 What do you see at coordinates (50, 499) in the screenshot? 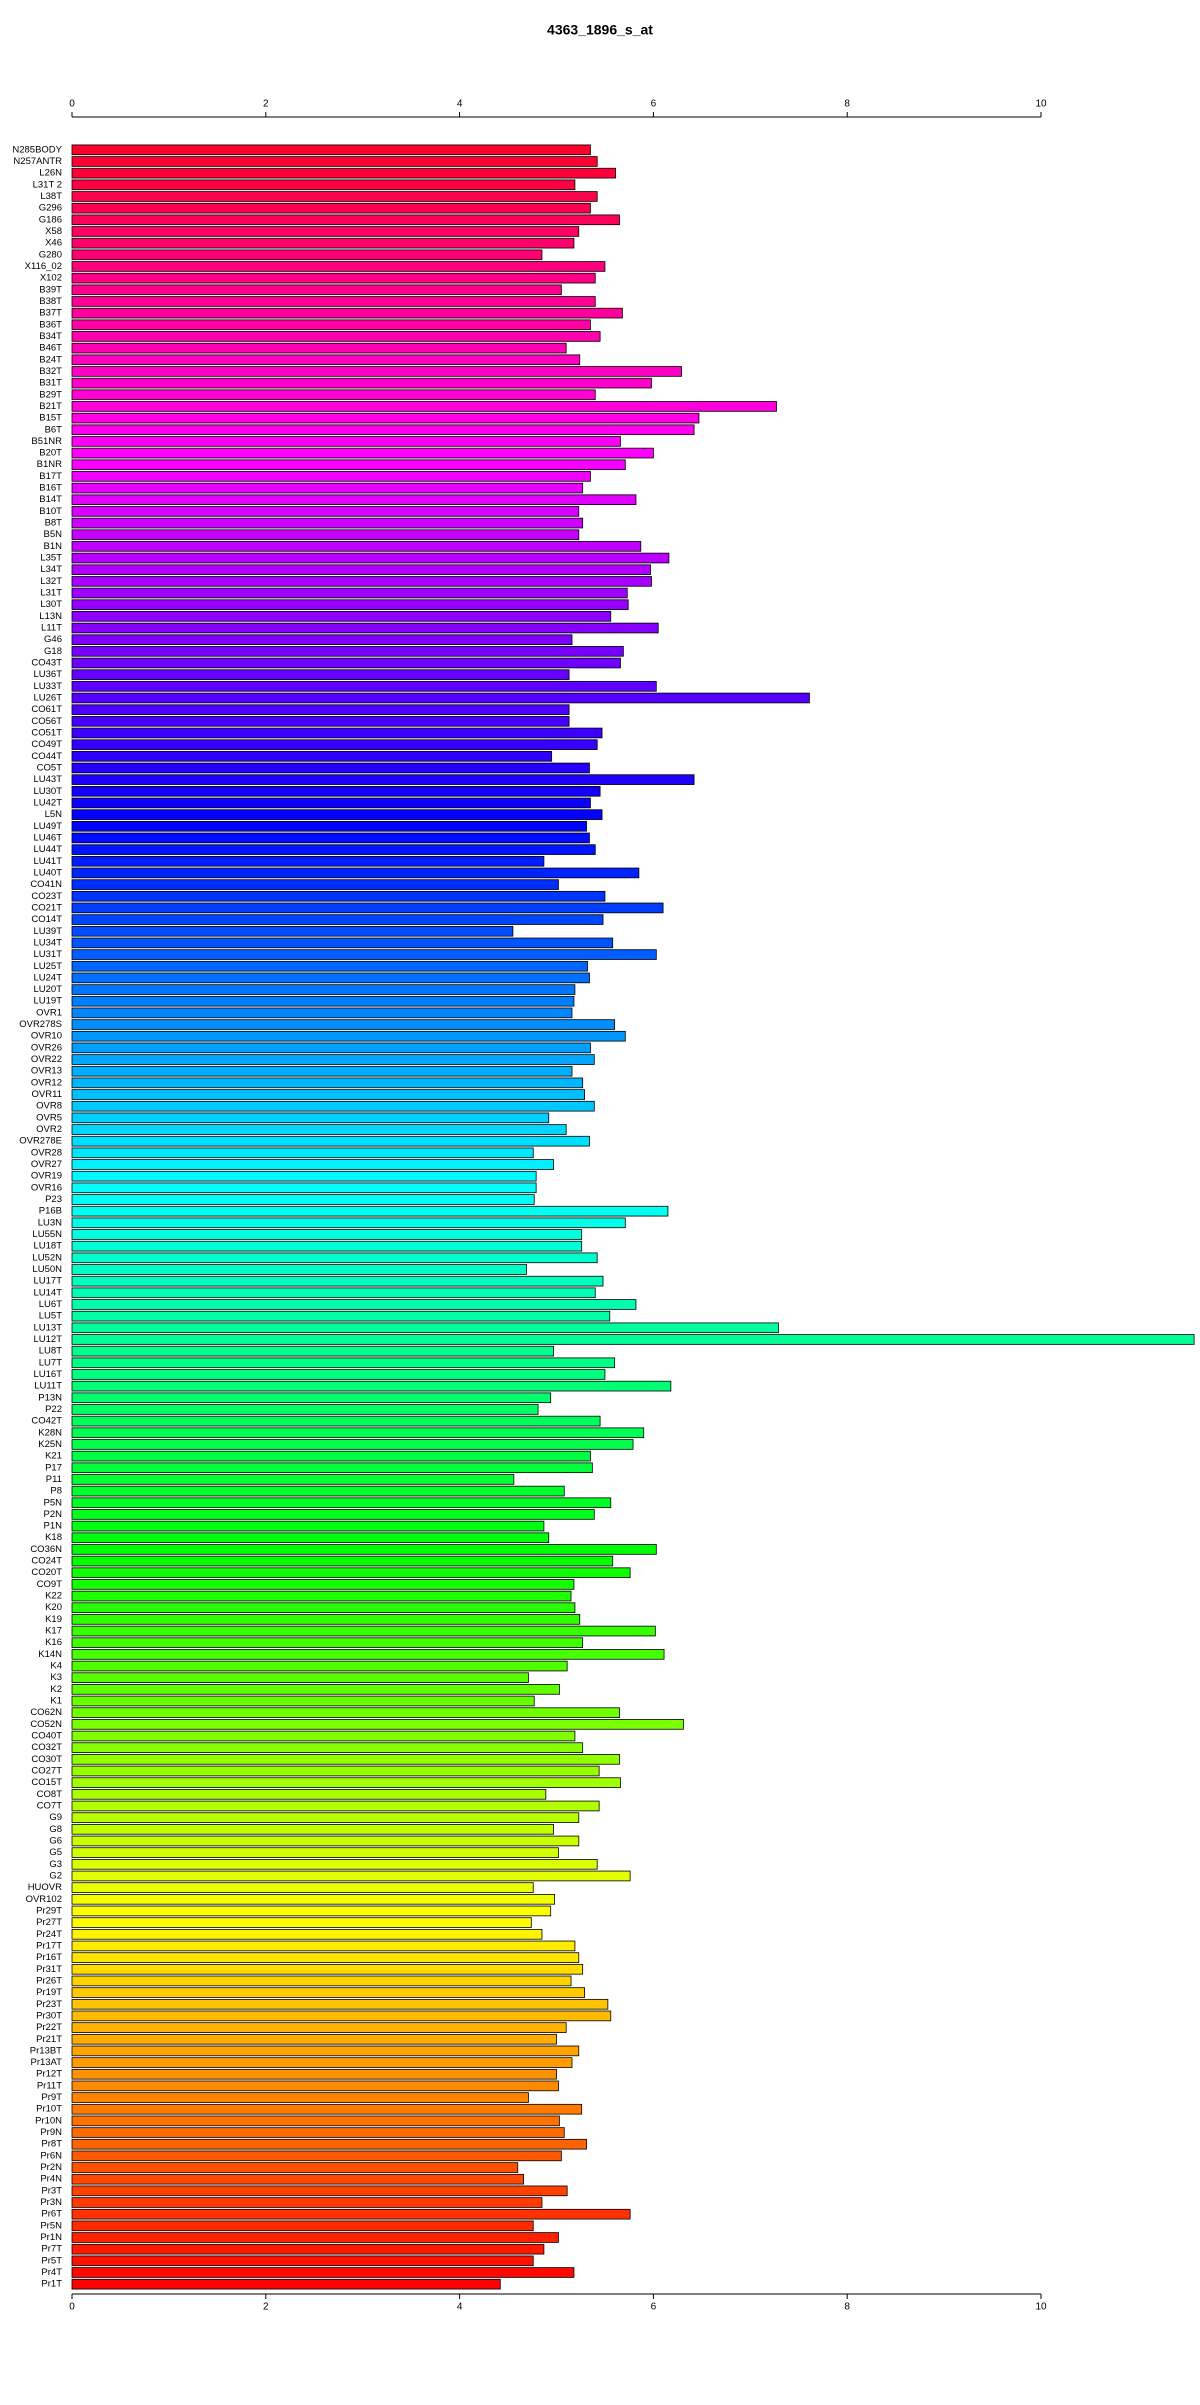
I see `y-tick-label: B14T` at bounding box center [50, 499].